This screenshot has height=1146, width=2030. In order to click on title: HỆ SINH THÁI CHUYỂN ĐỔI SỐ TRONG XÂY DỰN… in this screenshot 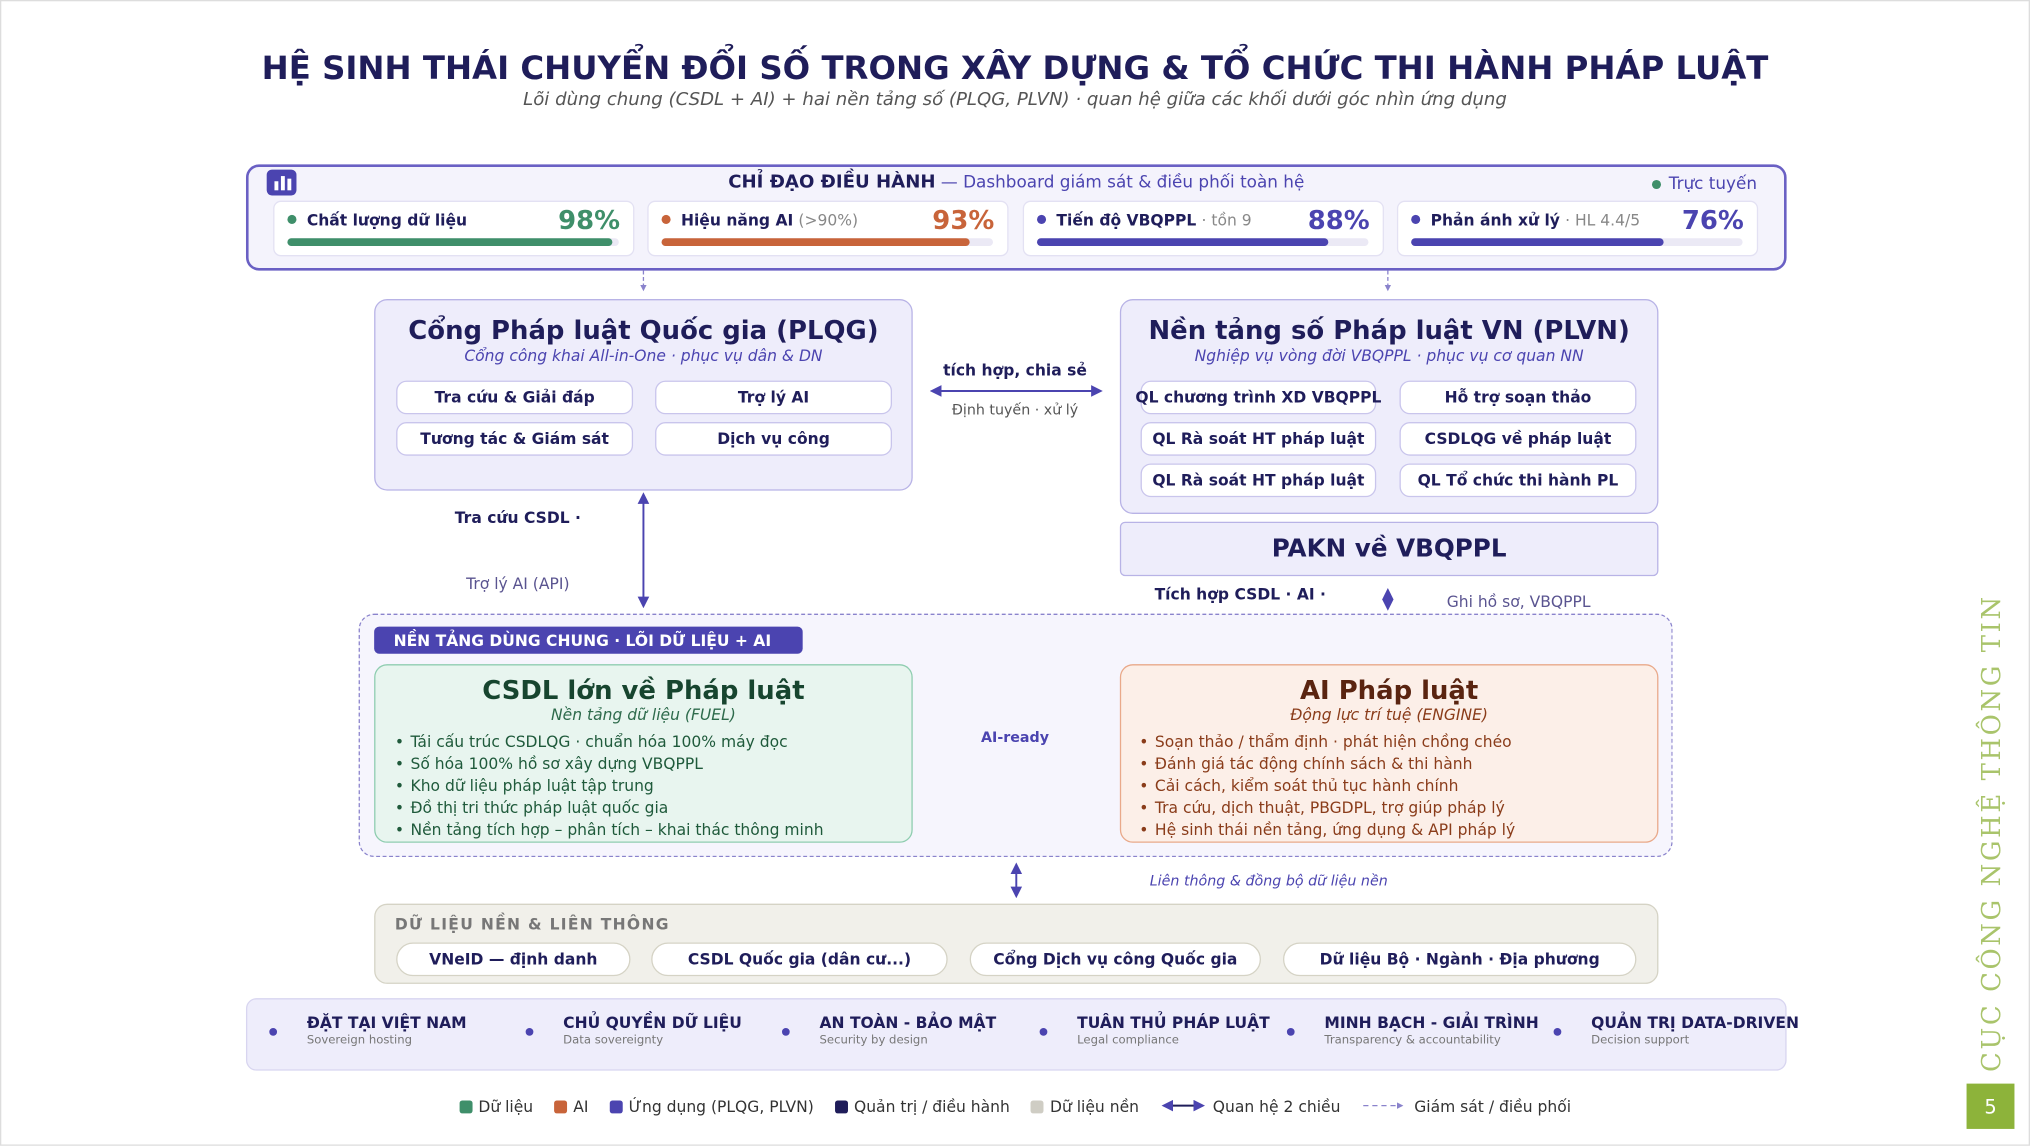, I will do `click(1015, 68)`.